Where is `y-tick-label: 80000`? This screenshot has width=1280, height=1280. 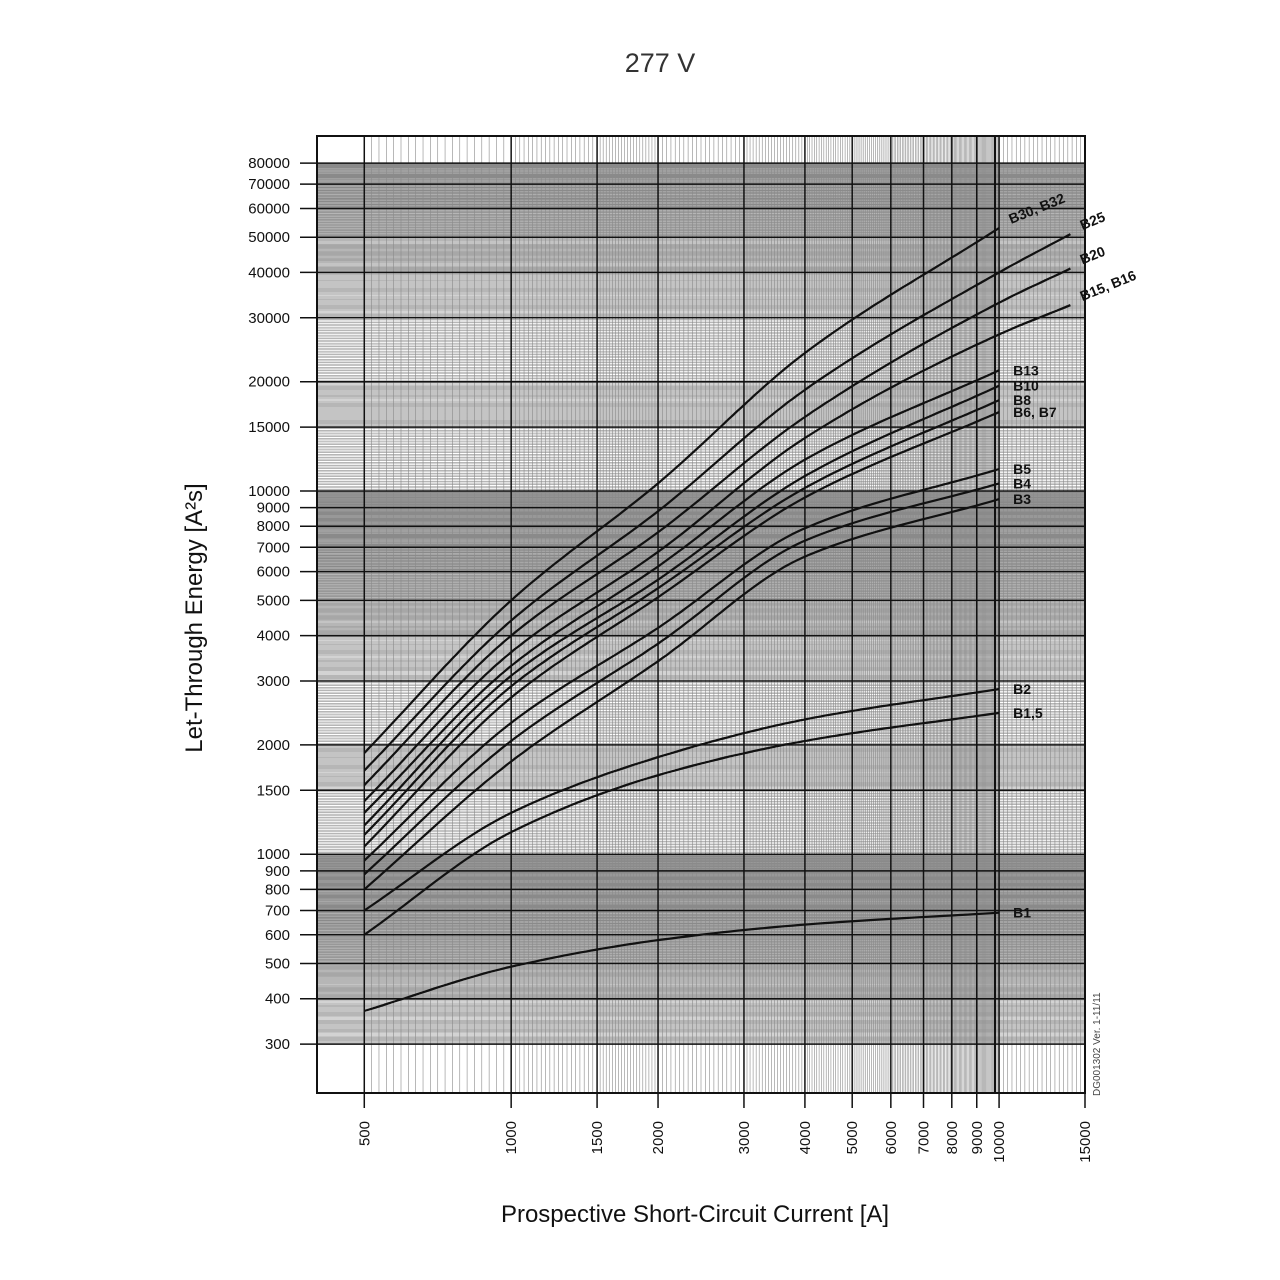
y-tick-label: 80000 is located at coordinates (269, 163).